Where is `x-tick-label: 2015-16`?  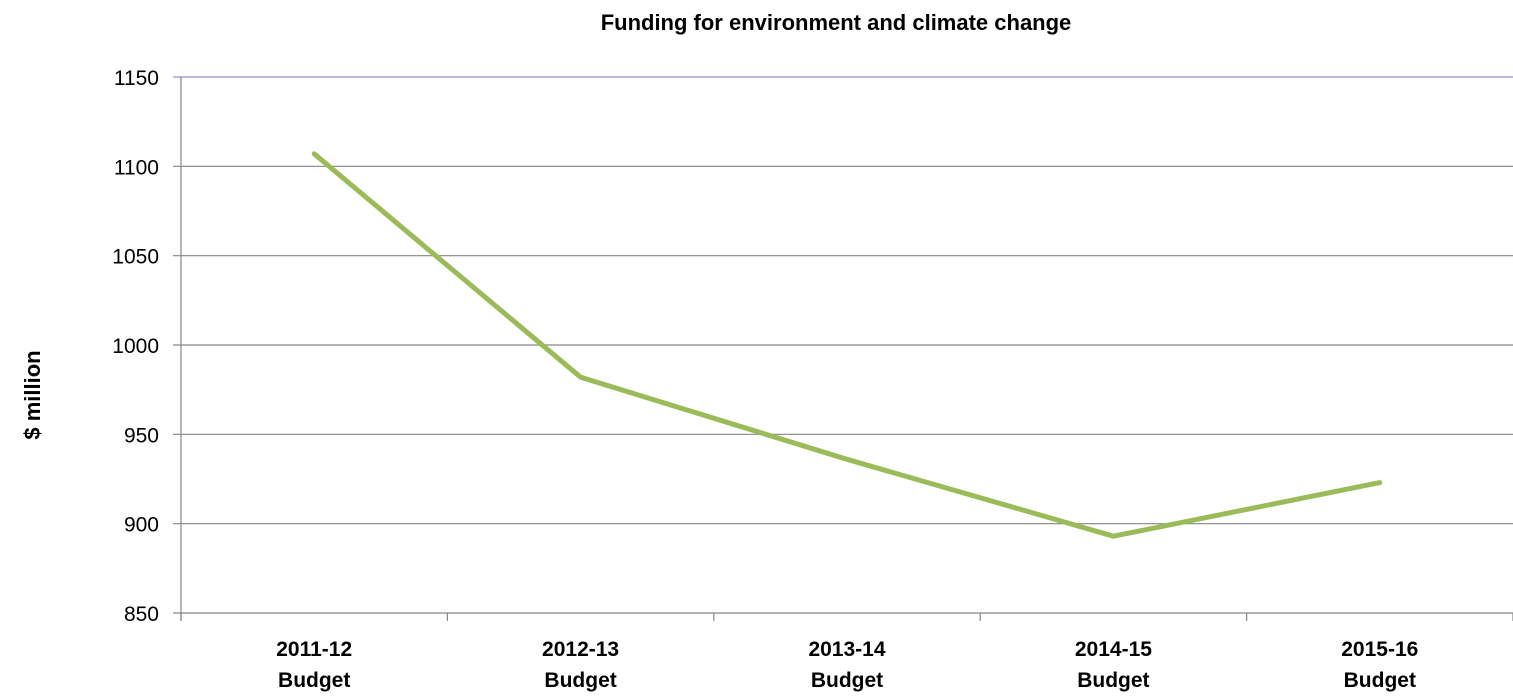 x-tick-label: 2015-16 is located at coordinates (1379, 649).